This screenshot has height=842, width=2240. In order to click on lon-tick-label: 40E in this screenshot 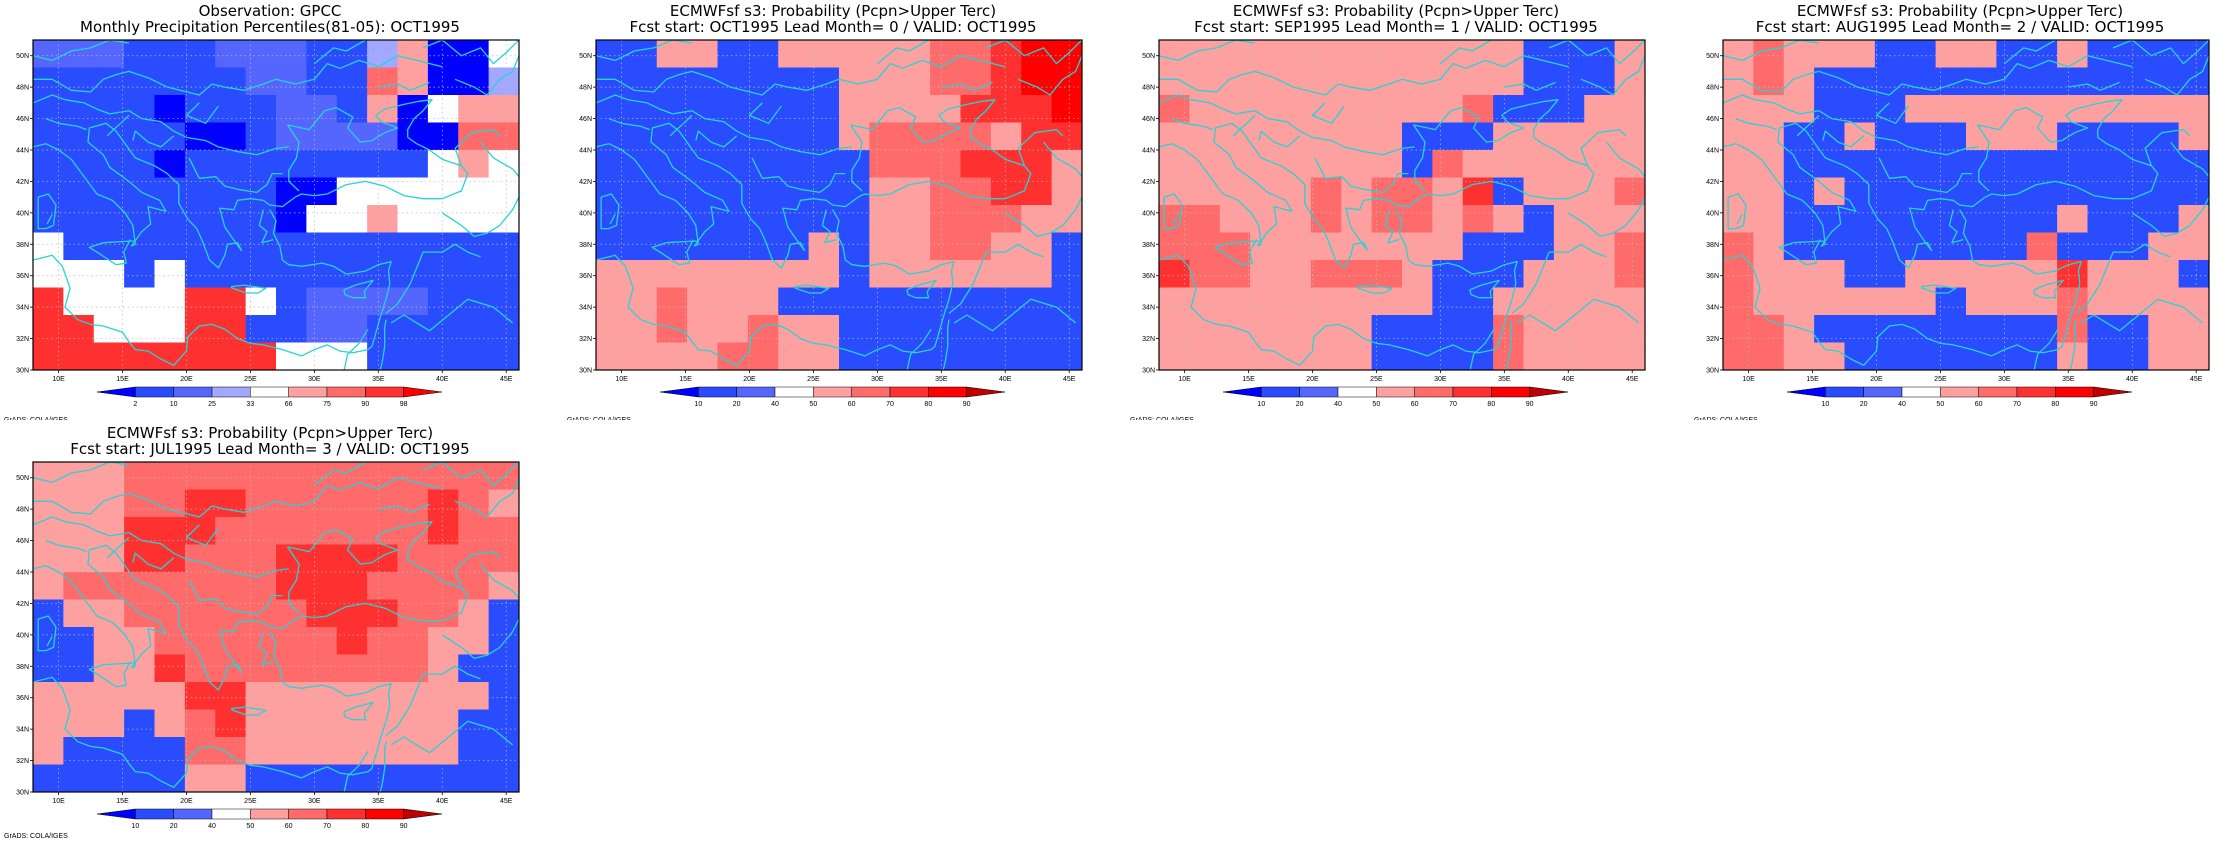, I will do `click(1005, 379)`.